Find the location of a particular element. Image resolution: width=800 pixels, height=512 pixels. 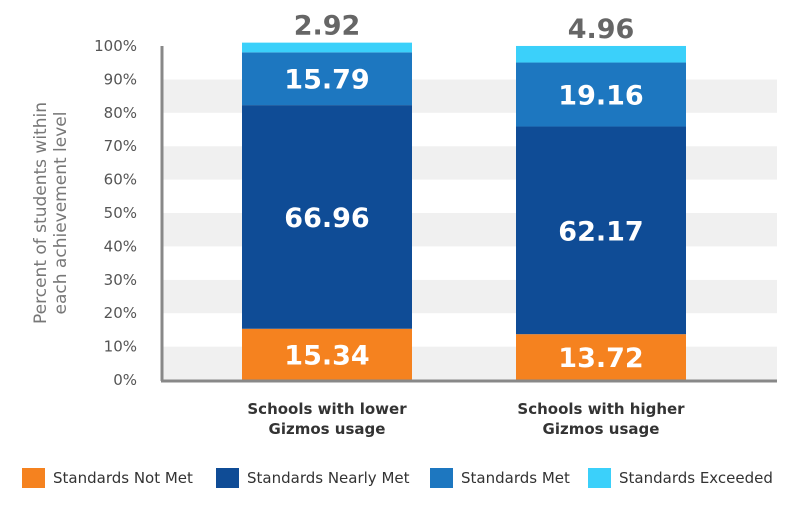

y-tick-label: 80% is located at coordinates (120, 113).